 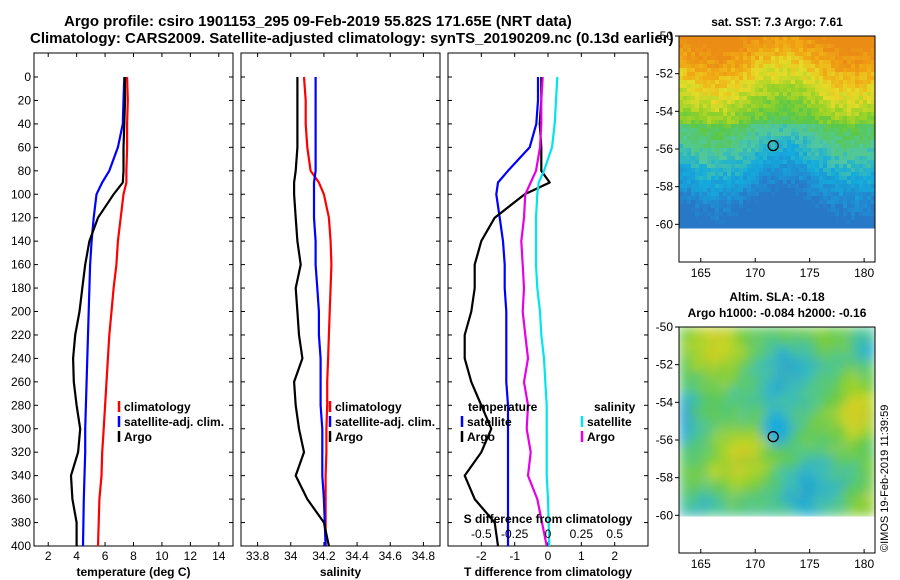 What do you see at coordinates (21, 499) in the screenshot?
I see `y-tick-label: 360` at bounding box center [21, 499].